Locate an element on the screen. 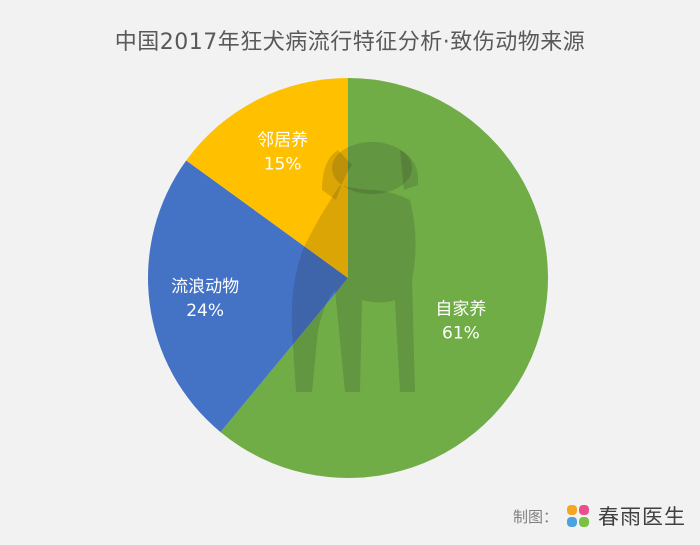 The image size is (700, 545). slice-value-2: 15% is located at coordinates (283, 165).